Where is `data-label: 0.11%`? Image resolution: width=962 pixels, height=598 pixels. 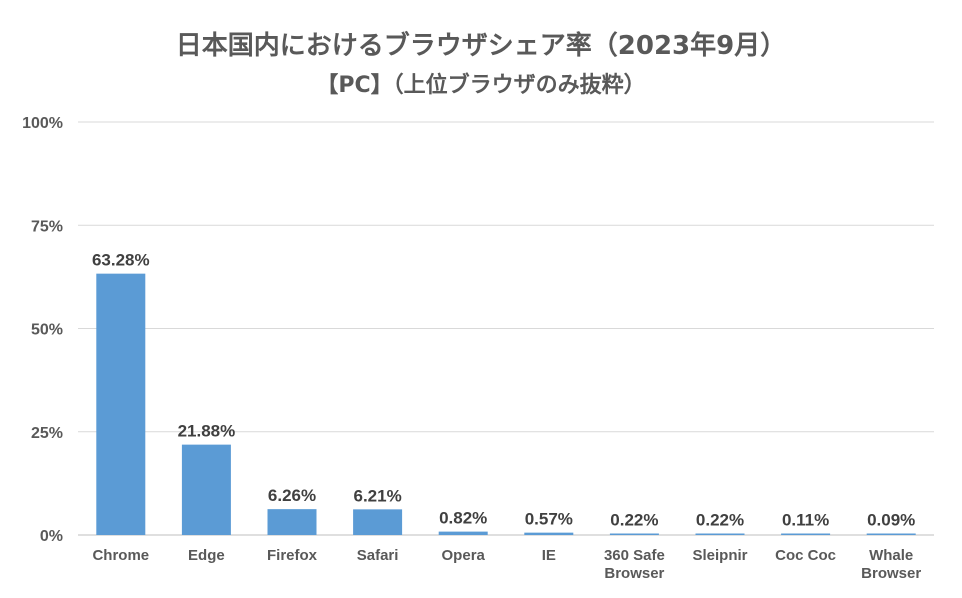
data-label: 0.11% is located at coordinates (805, 520).